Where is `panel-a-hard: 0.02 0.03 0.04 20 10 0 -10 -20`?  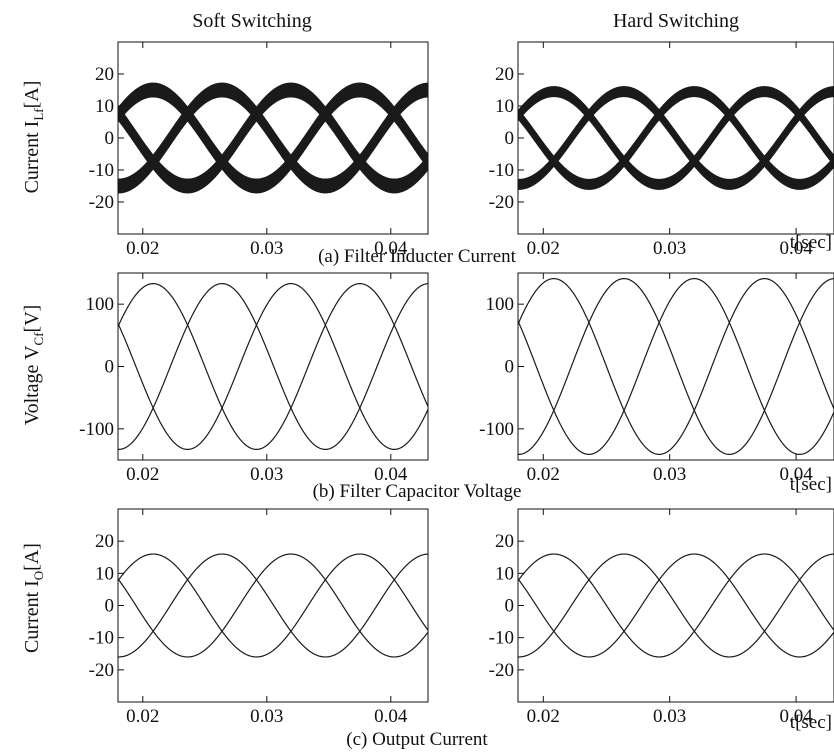
panel-a-hard: 0.02 0.03 0.04 20 10 0 -10 -20 is located at coordinates (661, 150).